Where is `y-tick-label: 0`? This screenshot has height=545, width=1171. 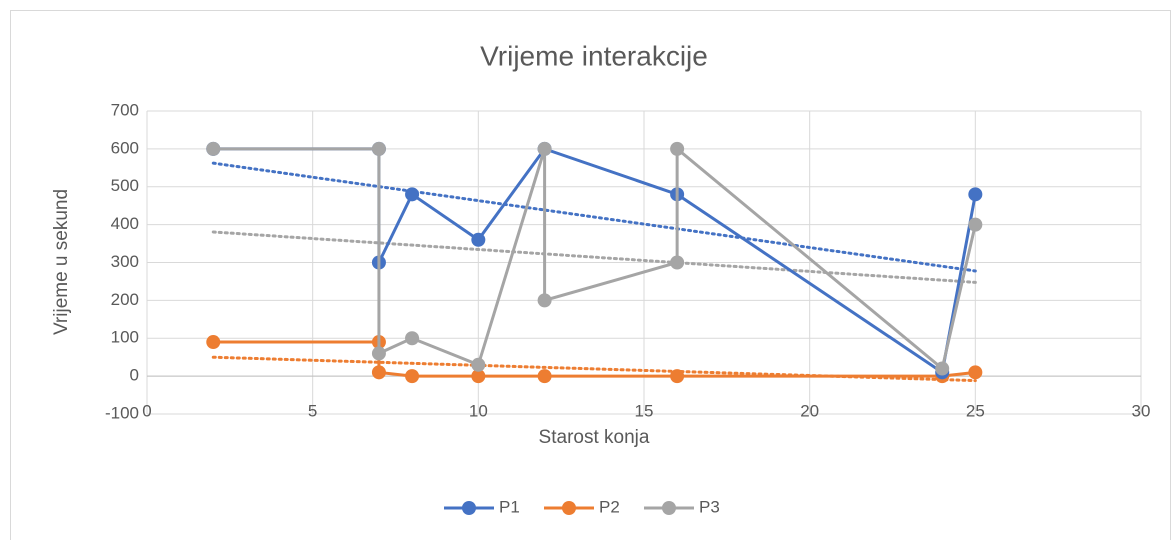 y-tick-label: 0 is located at coordinates (134, 375).